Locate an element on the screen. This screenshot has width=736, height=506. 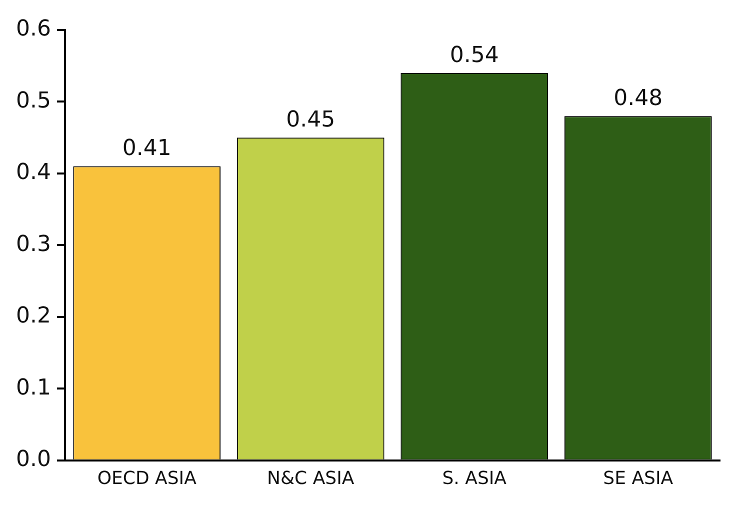
y-tick-label: 0.6 is located at coordinates (33, 29).